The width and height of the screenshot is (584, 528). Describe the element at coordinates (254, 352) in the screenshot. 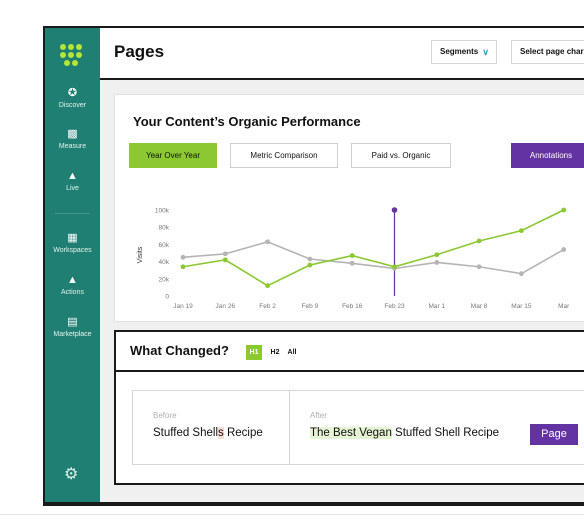

I see `tab-h1: H1` at that location.